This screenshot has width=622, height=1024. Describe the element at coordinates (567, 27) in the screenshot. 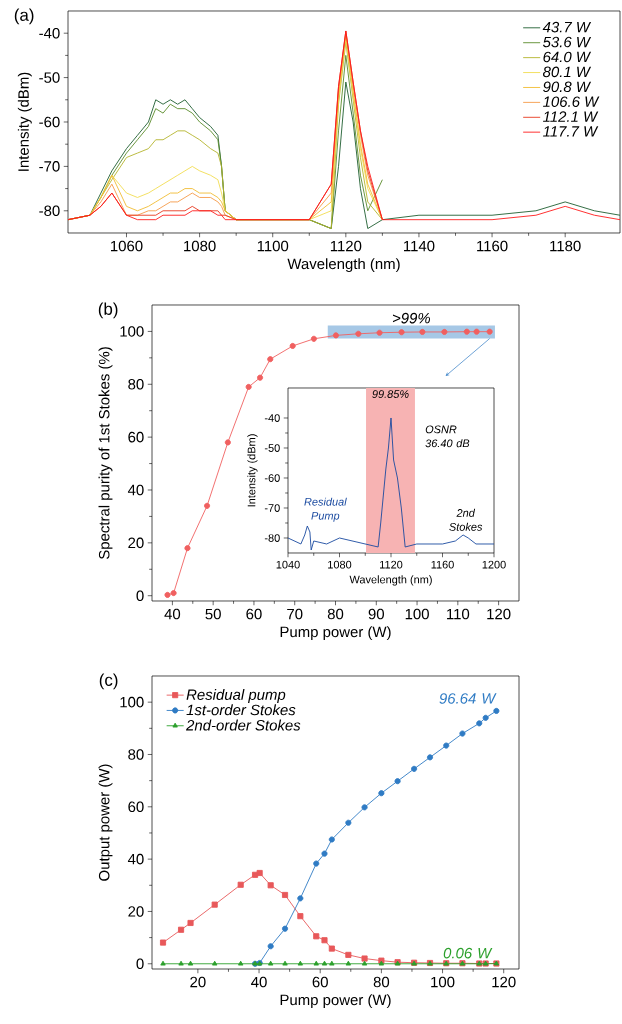

I see `legend-label: 43.7 W` at that location.